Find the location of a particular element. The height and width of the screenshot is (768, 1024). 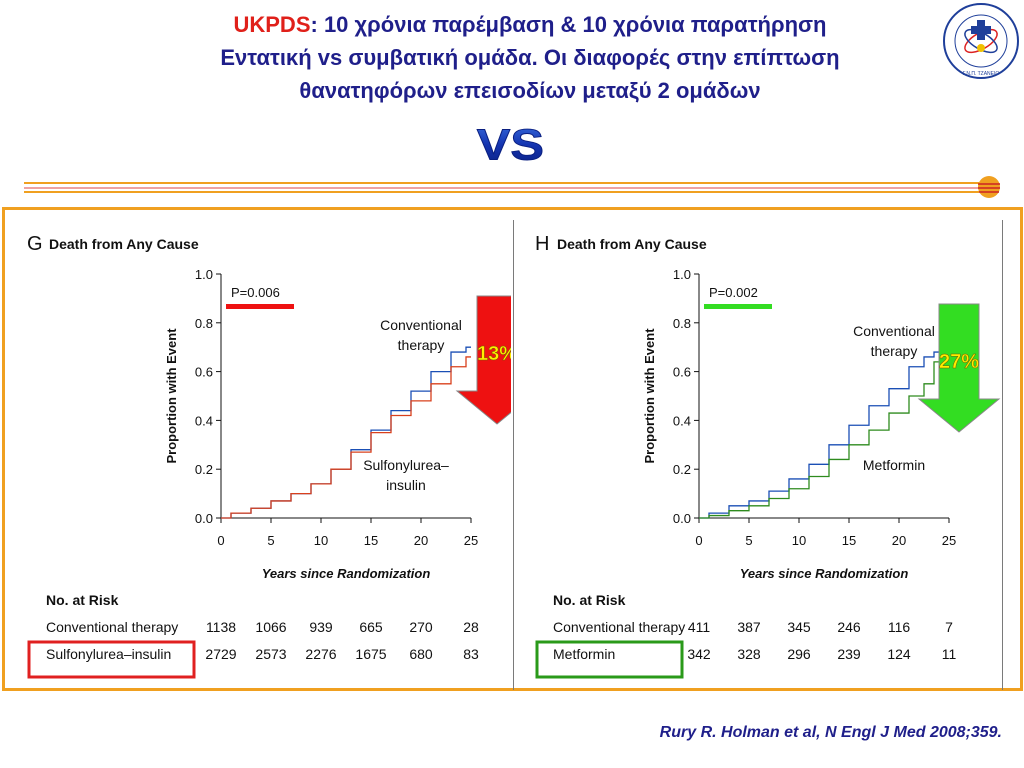

risk-row-label: Metformin is located at coordinates (584, 654).